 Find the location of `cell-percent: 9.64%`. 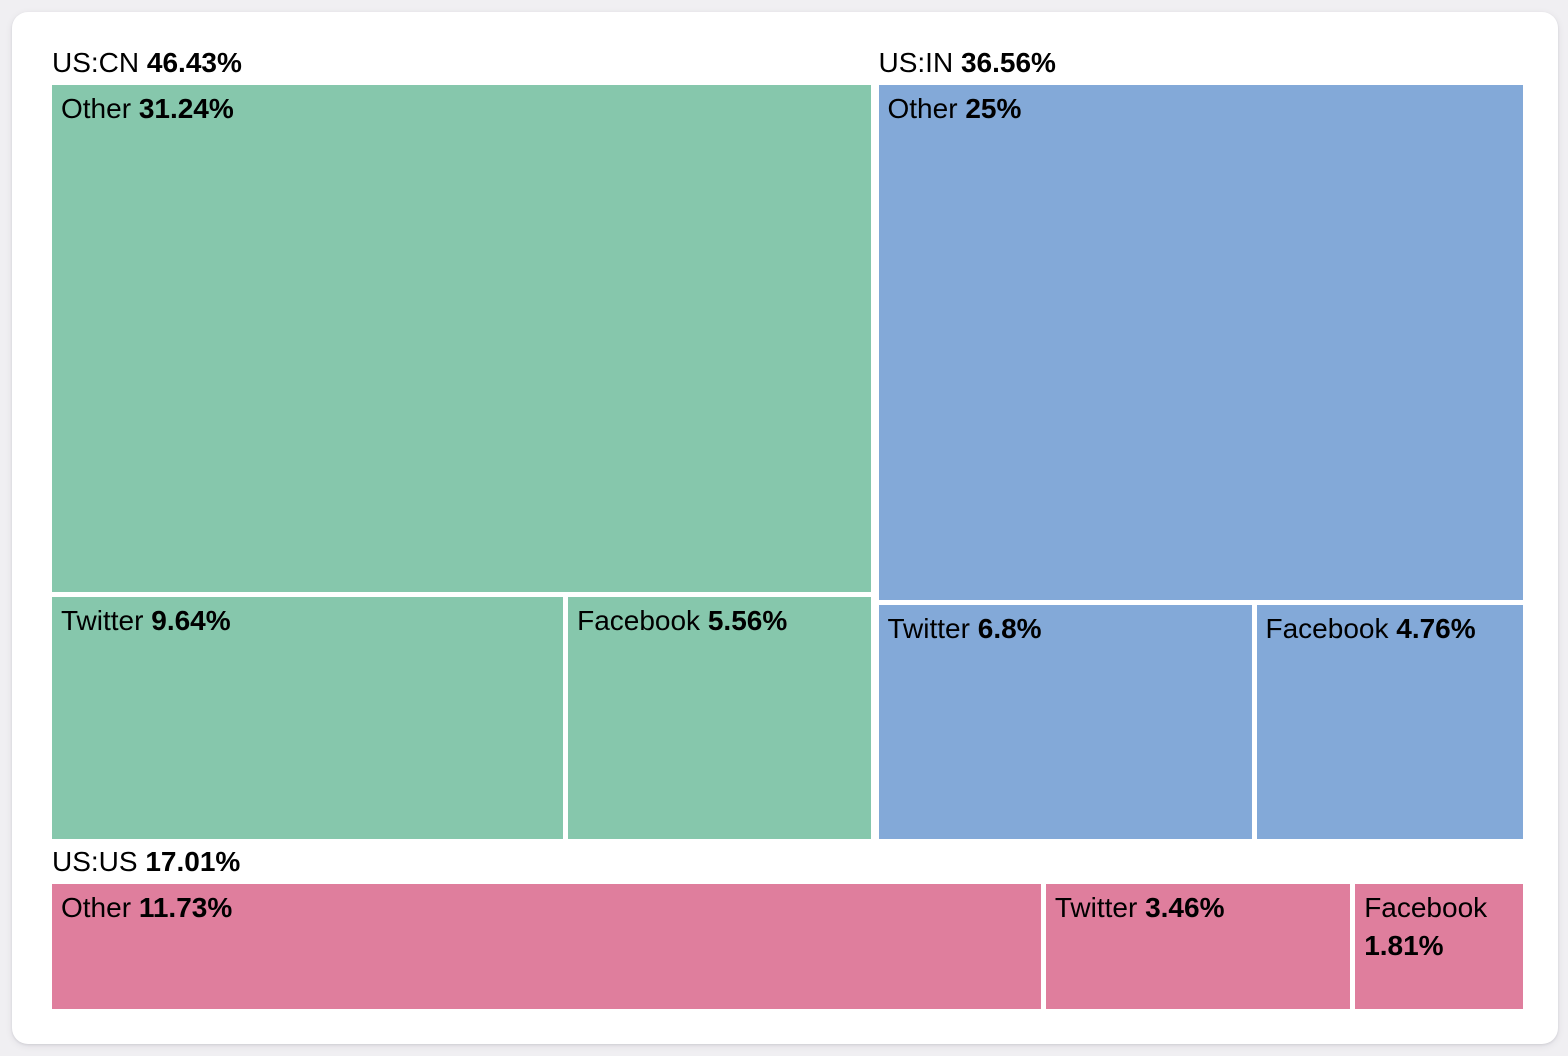

cell-percent: 9.64% is located at coordinates (191, 621).